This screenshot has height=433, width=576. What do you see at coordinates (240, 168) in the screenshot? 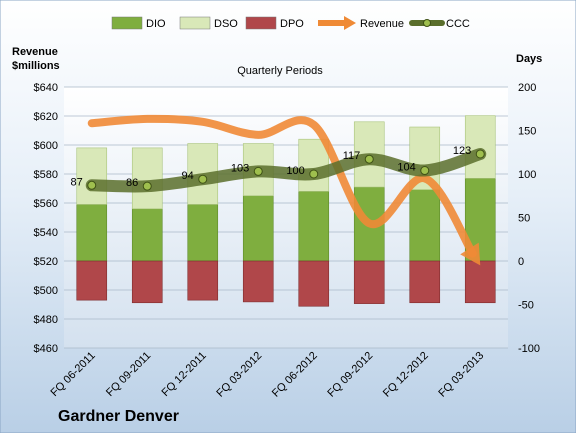
I see `ccc-data-label: 103` at bounding box center [240, 168].